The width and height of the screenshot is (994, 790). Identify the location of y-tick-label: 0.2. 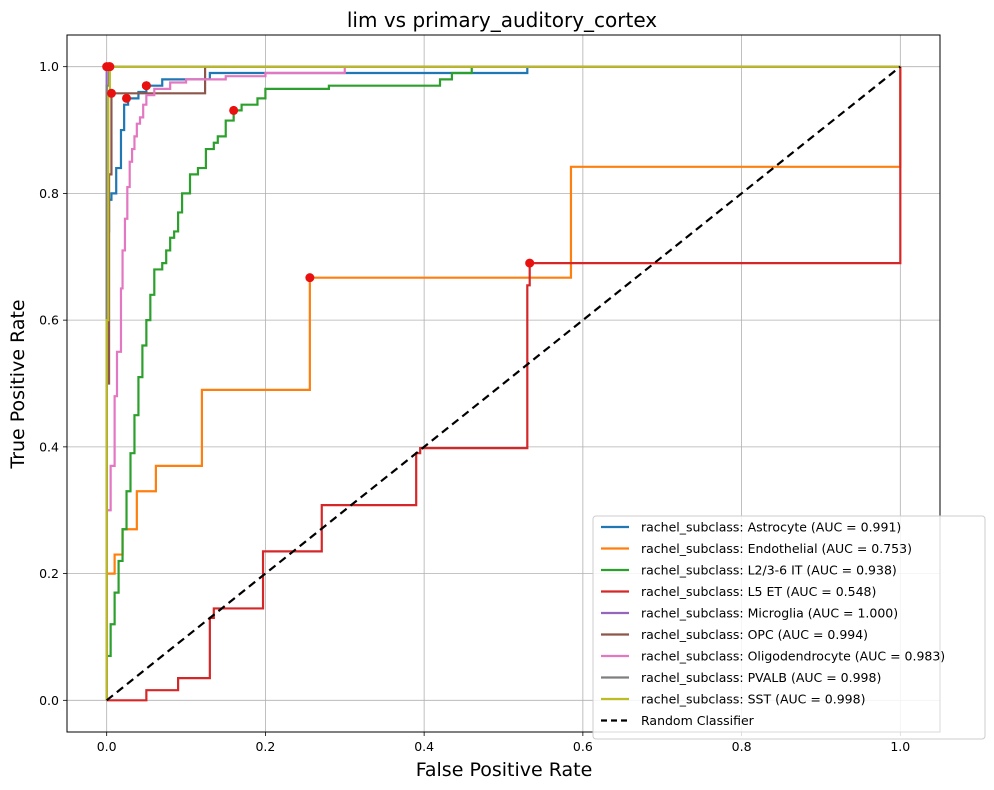
(49, 573).